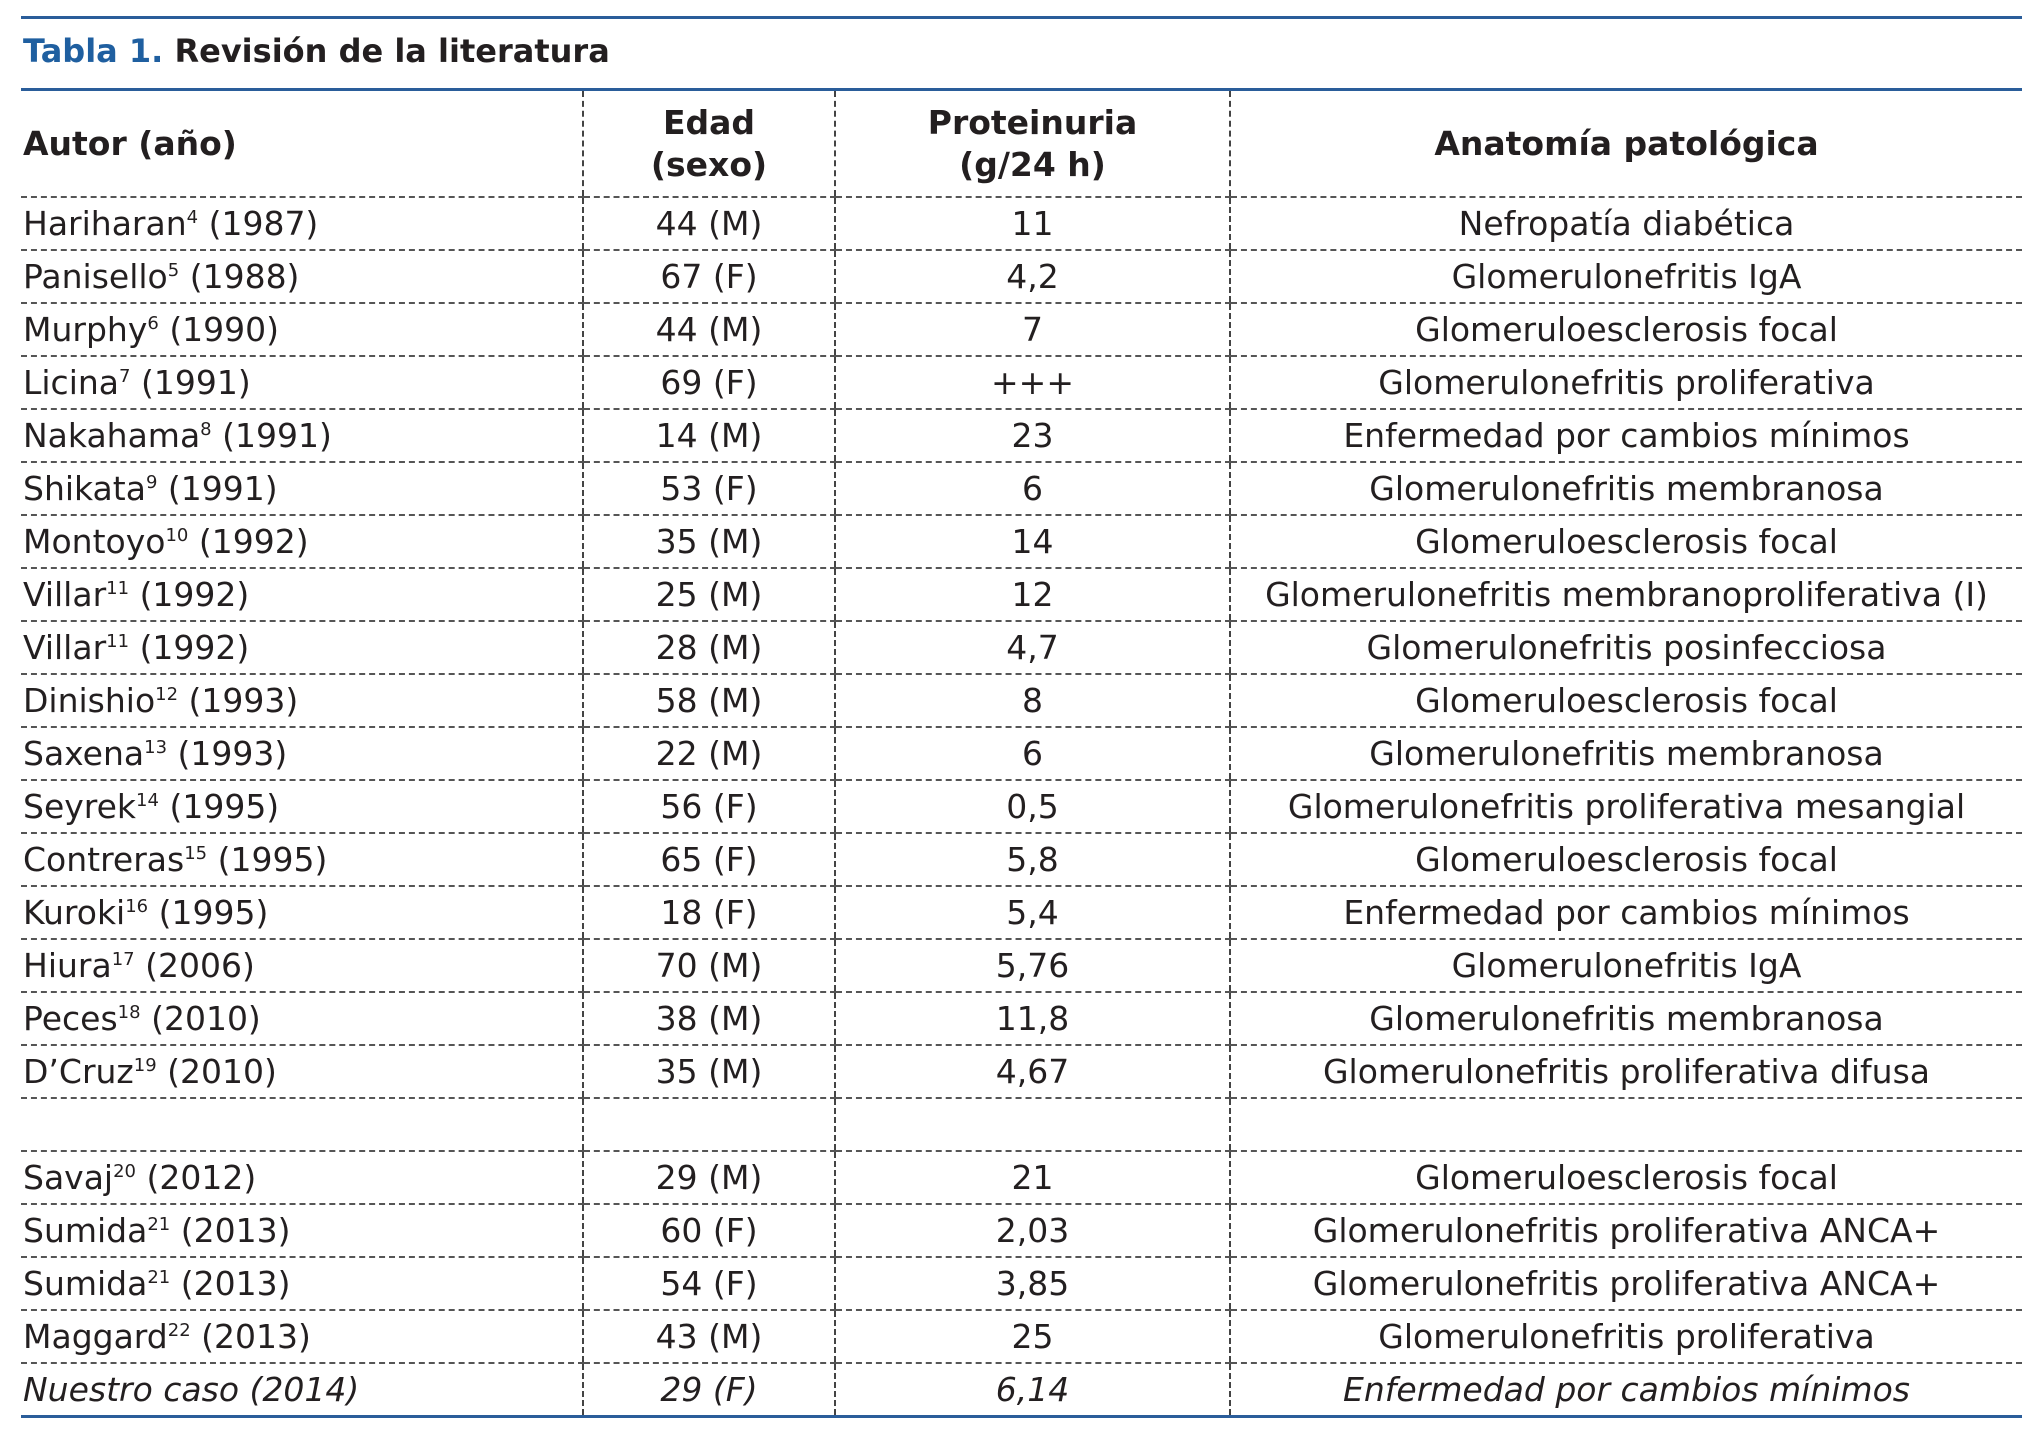 The width and height of the screenshot is (2041, 1449). I want to click on proteinuria-cell: 5,8, so click(1032, 860).